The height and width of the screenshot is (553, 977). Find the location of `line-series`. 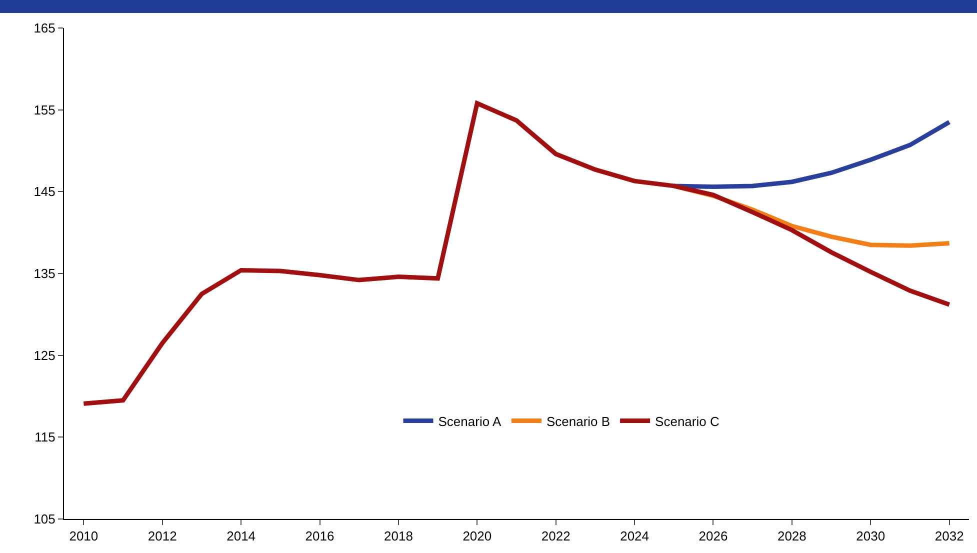

line-series is located at coordinates (812, 155).